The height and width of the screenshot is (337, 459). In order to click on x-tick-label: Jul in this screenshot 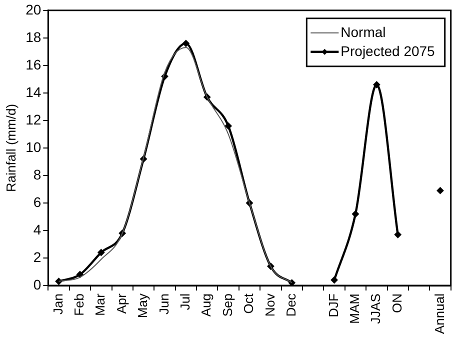, I will do `click(185, 301)`.